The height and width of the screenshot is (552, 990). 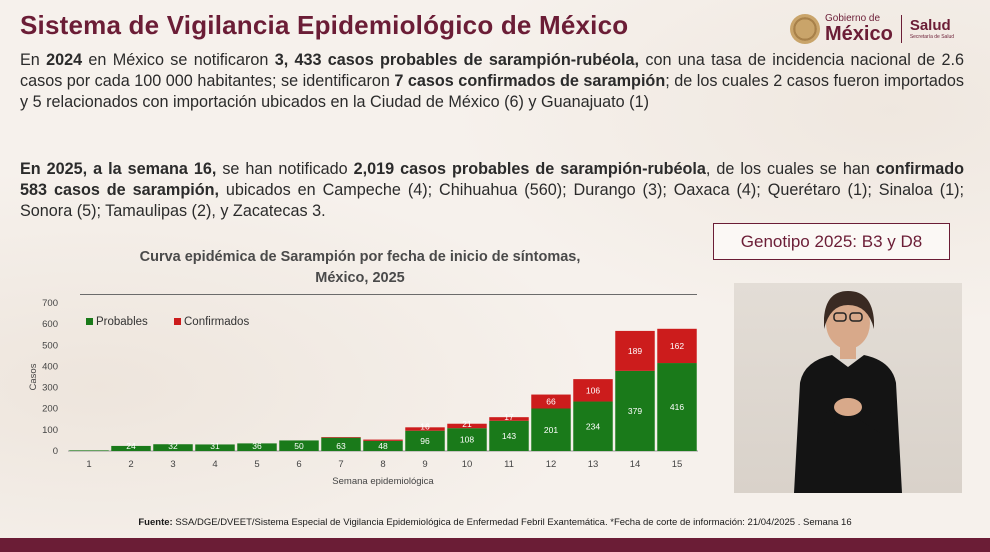 I want to click on x-tick-label: 10, so click(x=467, y=464).